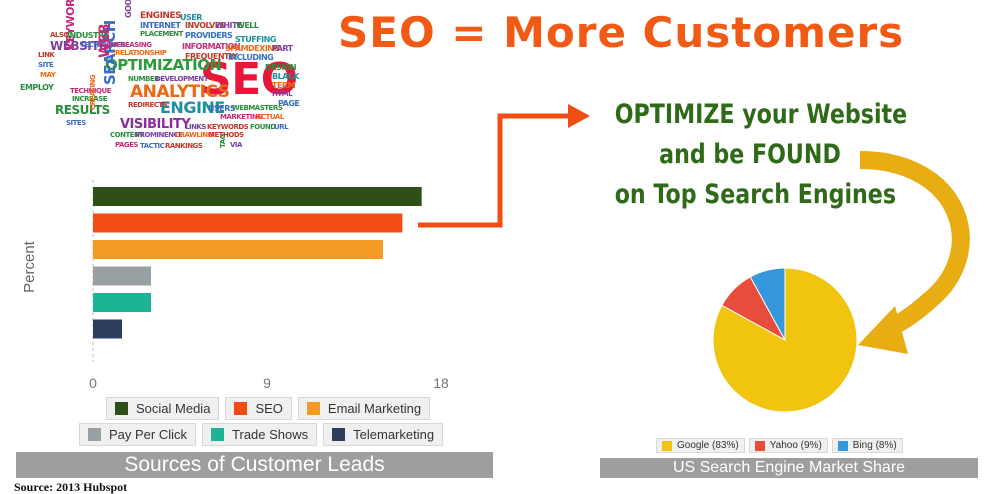 This screenshot has height=494, width=987. I want to click on cloud-word: PROMINENCE, so click(159, 135).